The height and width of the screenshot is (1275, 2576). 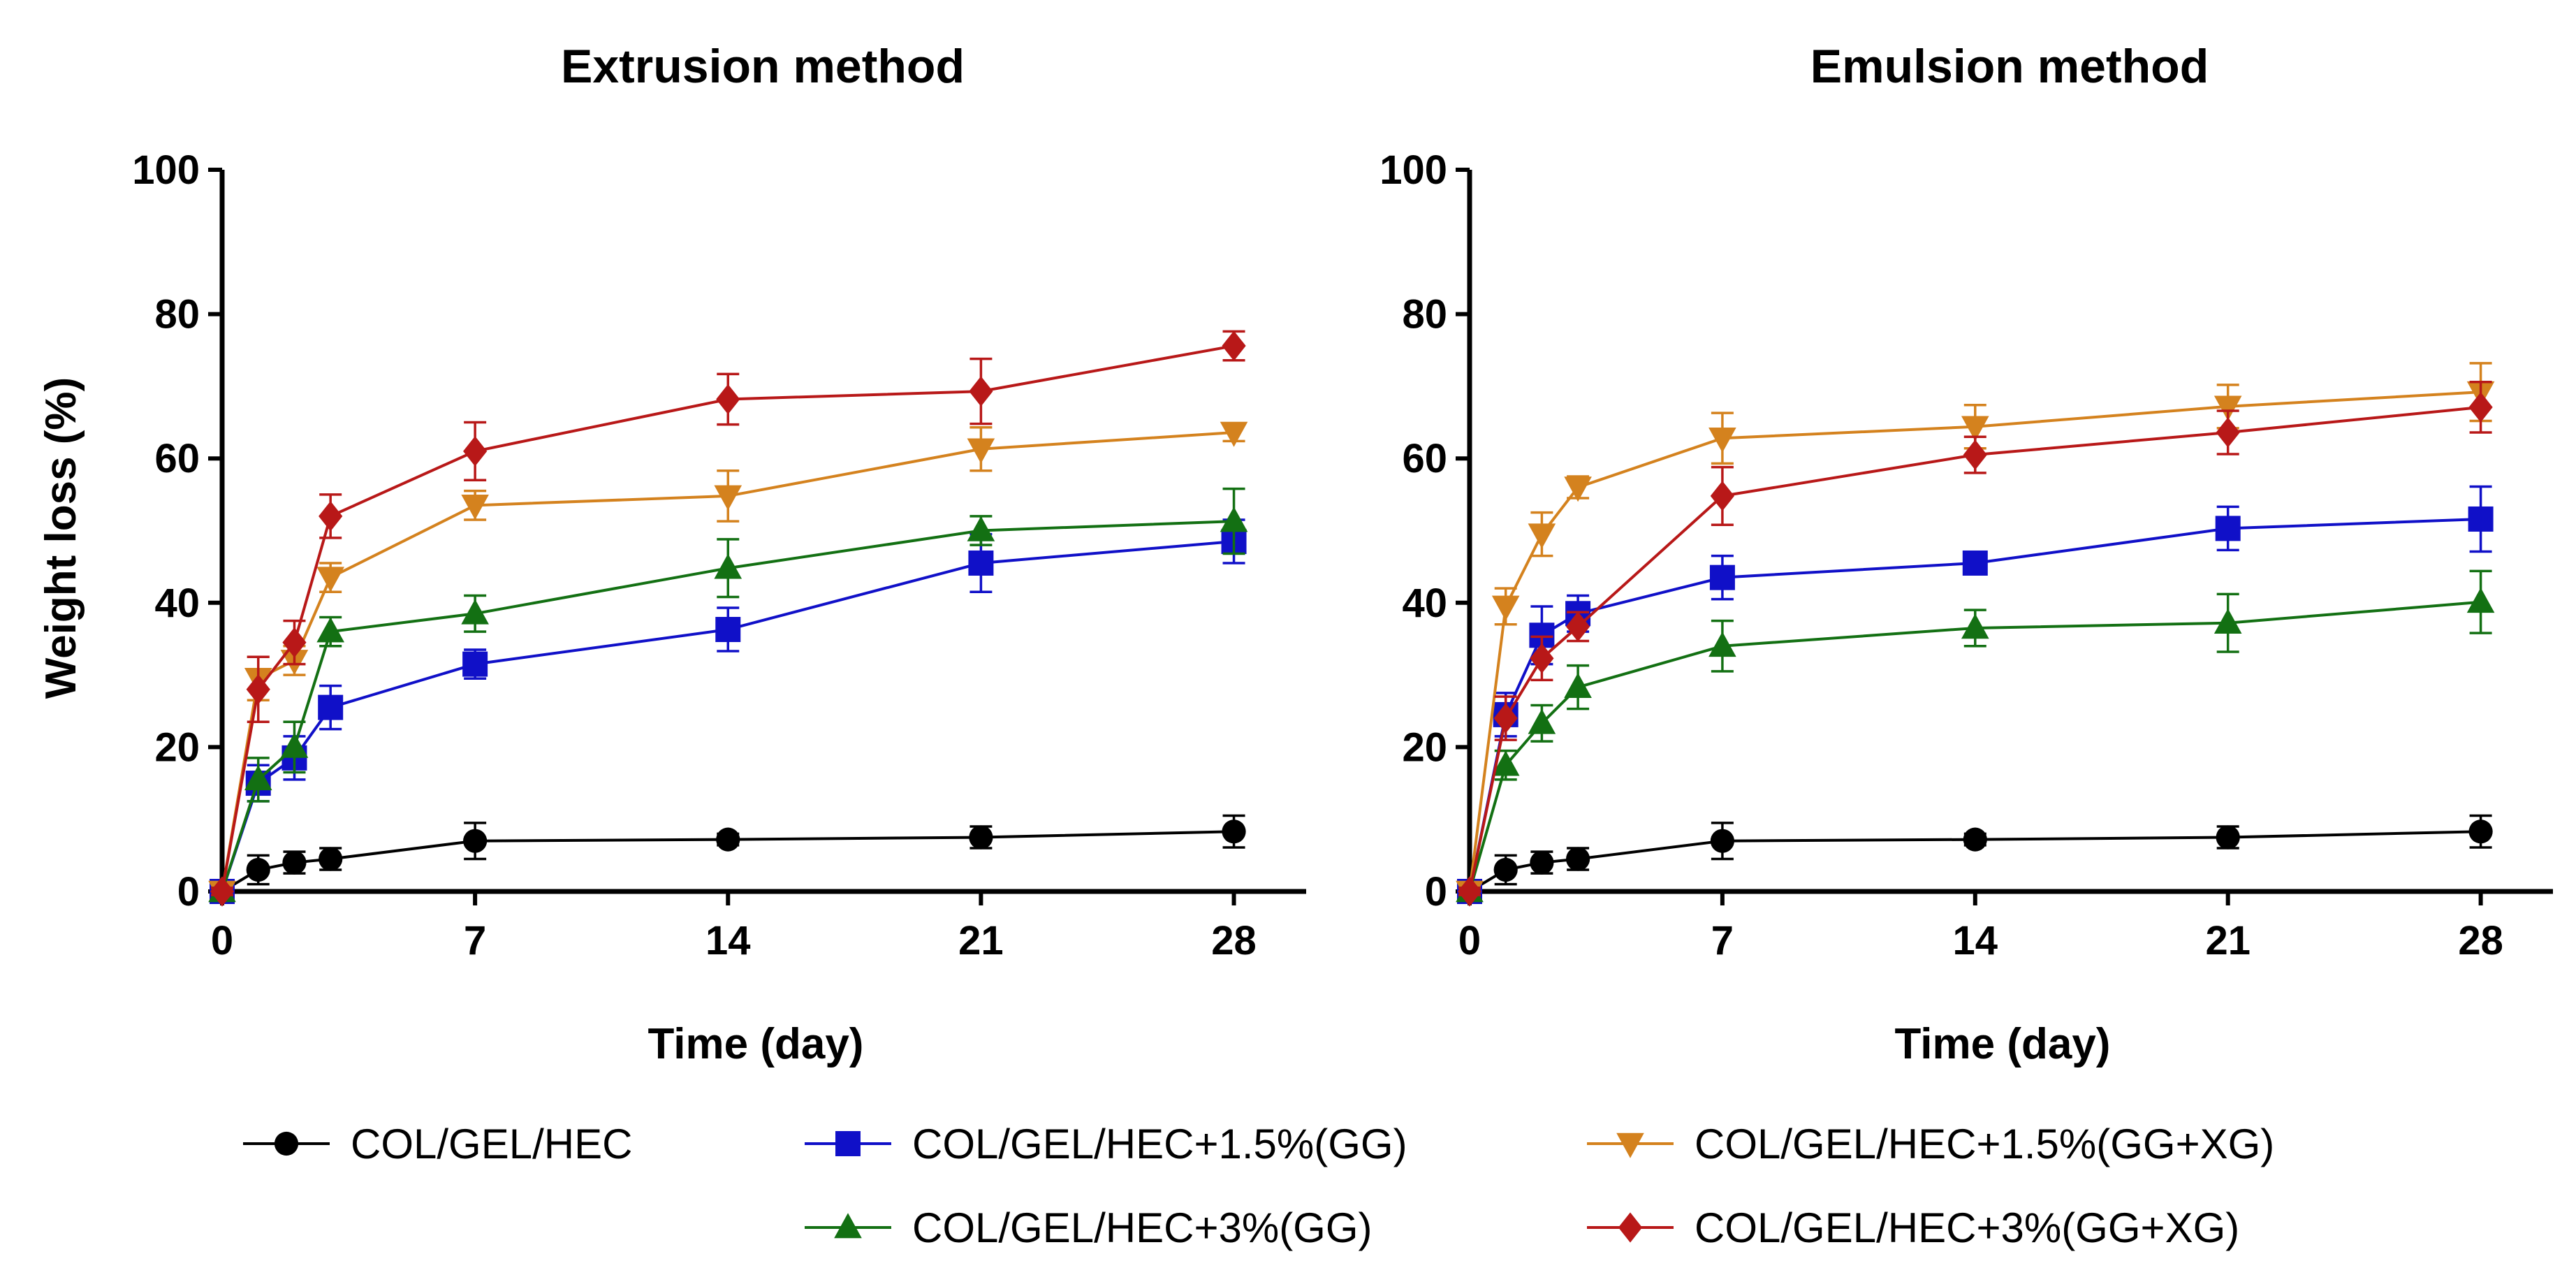 What do you see at coordinates (1089, 1227) in the screenshot?
I see `legend-item: COL/GEL/HEC+3%(GG)` at bounding box center [1089, 1227].